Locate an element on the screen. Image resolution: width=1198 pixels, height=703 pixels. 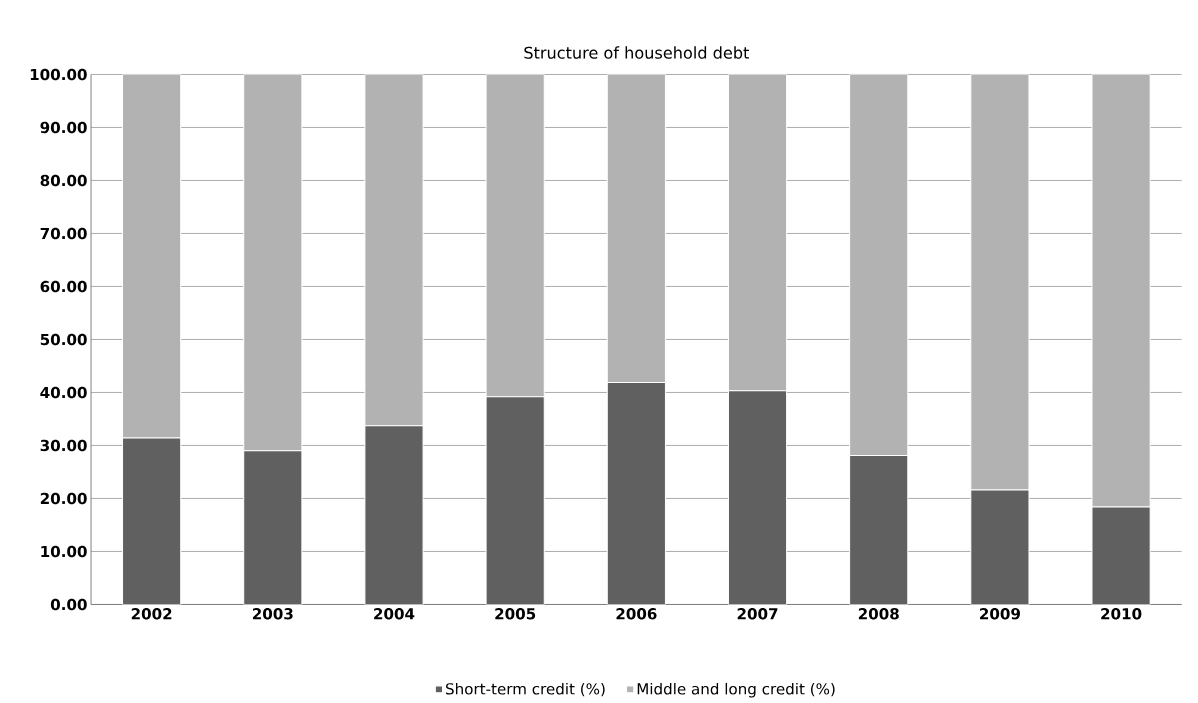
chart-title: Structure of household debt is located at coordinates (637, 52).